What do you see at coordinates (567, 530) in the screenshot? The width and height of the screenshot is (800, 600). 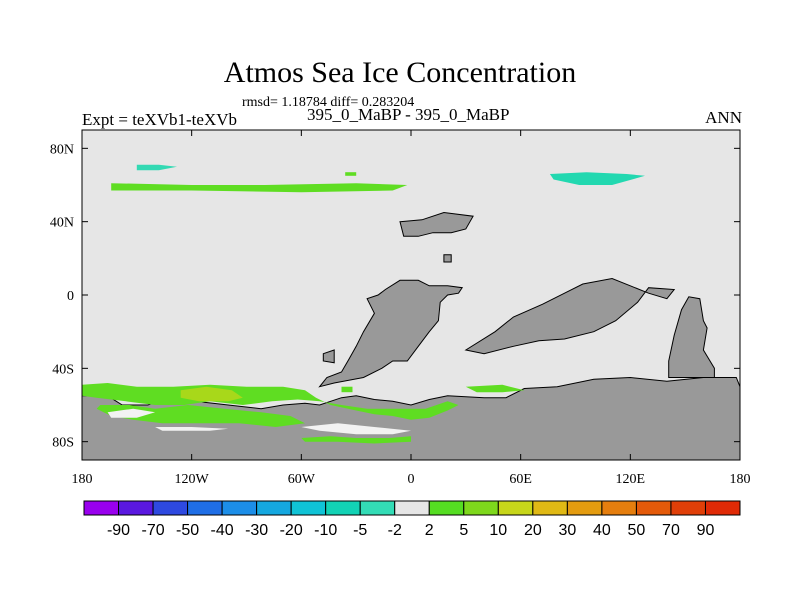 I see `colorbar-label-13: 30` at bounding box center [567, 530].